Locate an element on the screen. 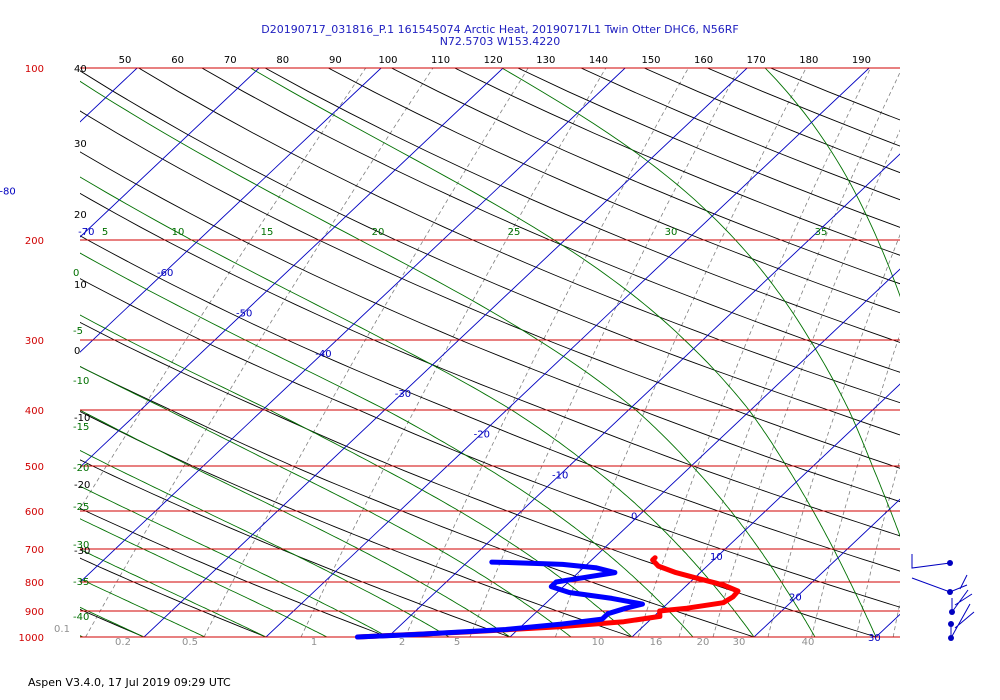 The width and height of the screenshot is (1000, 700). isotherm-label: 20 is located at coordinates (795, 597).